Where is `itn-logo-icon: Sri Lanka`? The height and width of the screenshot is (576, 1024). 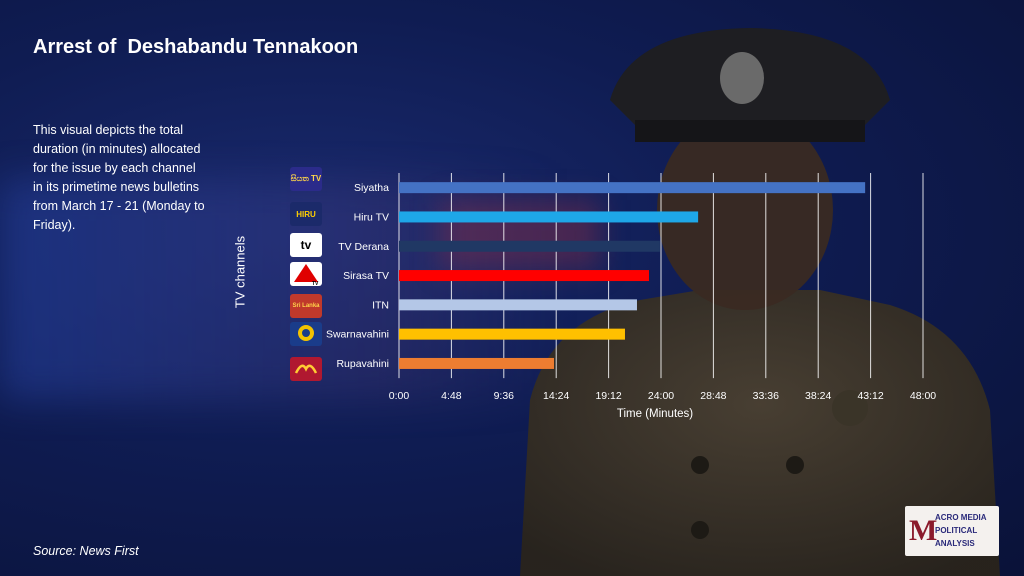
itn-logo-icon: Sri Lanka is located at coordinates (306, 306).